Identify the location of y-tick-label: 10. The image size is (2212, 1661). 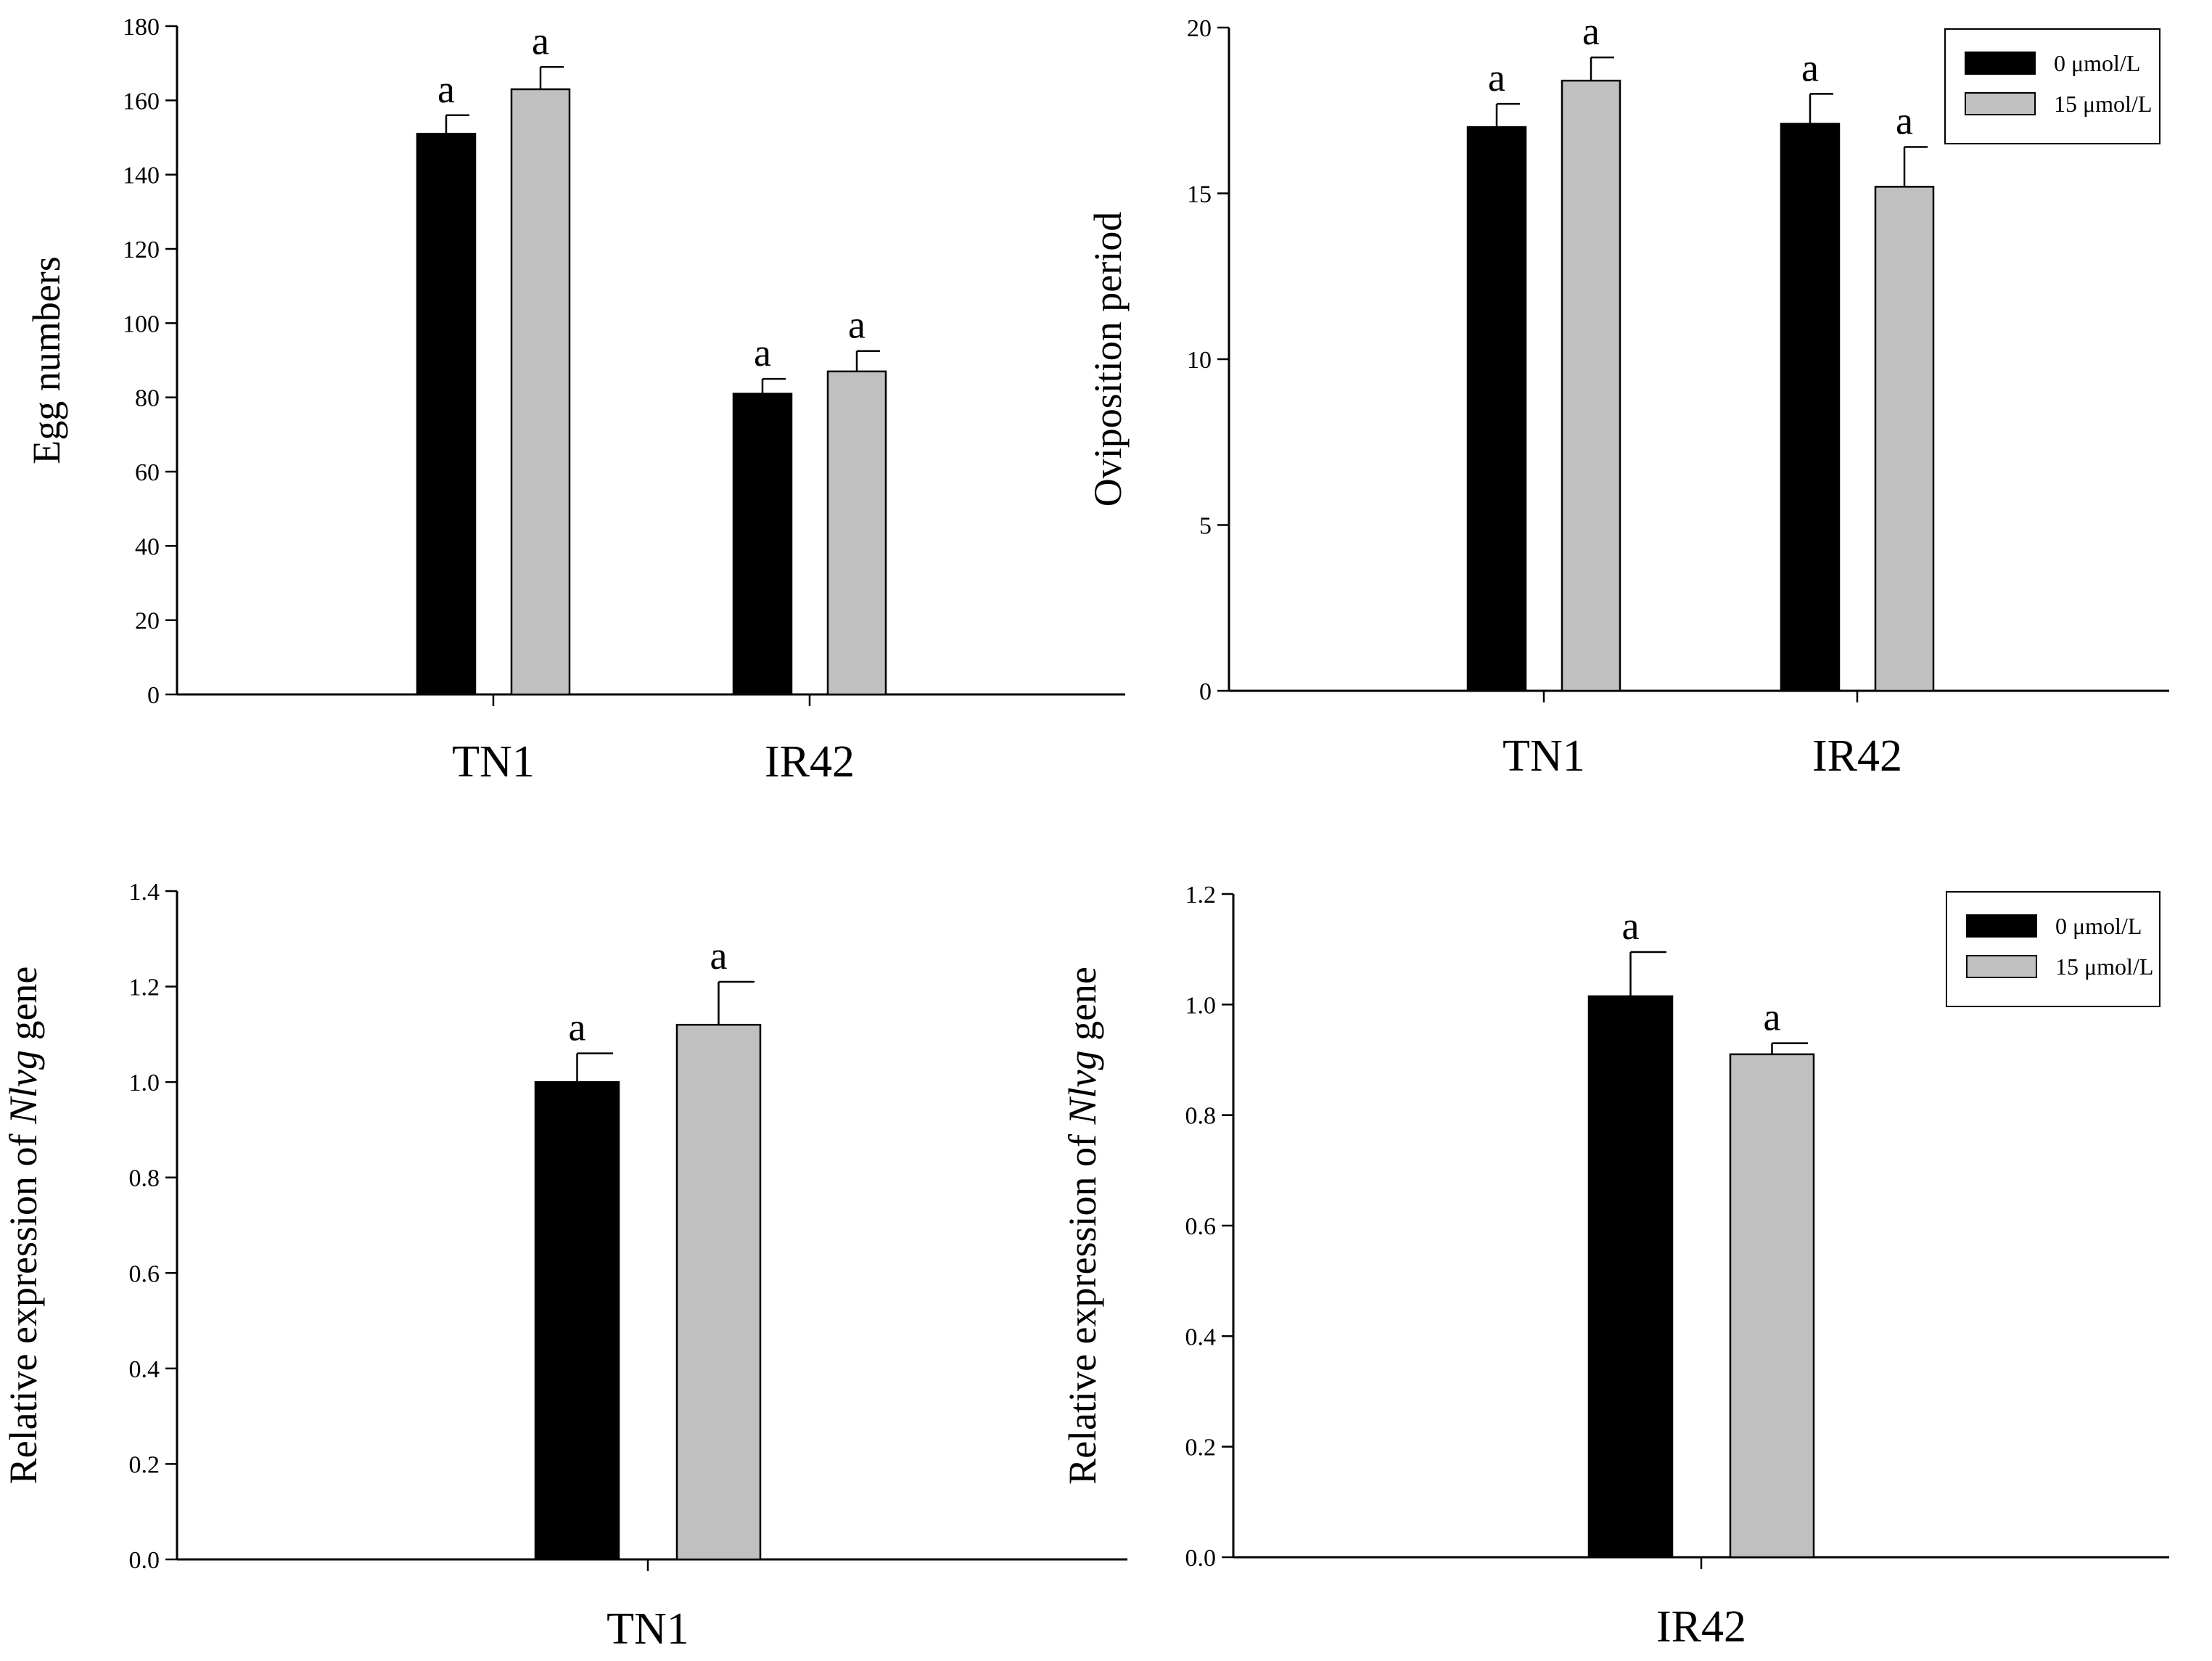
(1199, 360).